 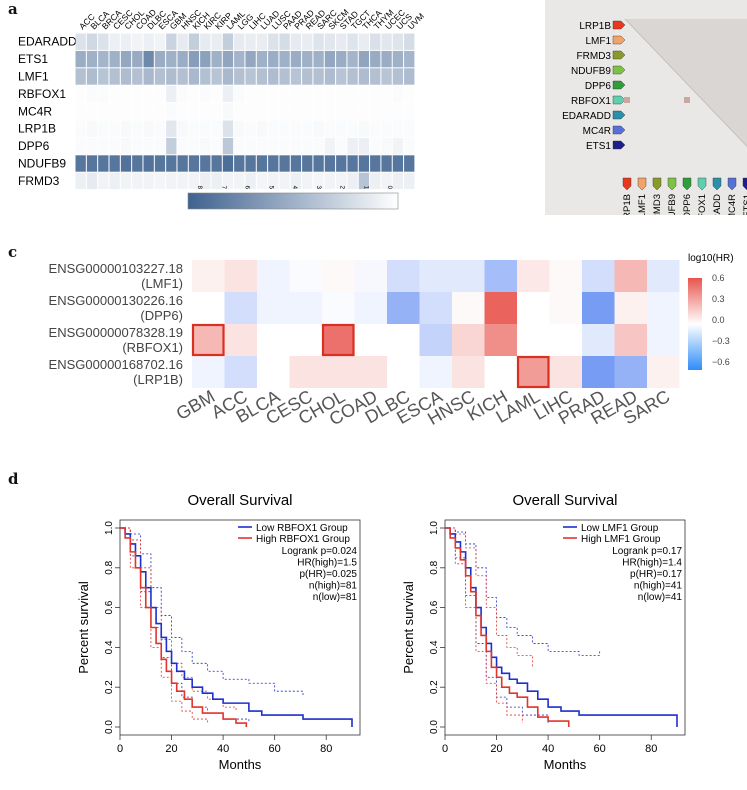 I want to click on hr-row-id: ENSG00000130226.16, so click(x=116, y=300).